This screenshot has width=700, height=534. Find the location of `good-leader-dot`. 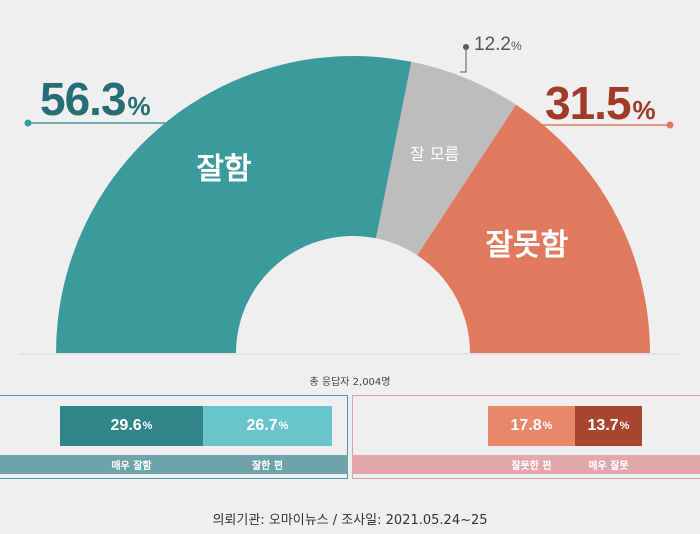

good-leader-dot is located at coordinates (28, 123).